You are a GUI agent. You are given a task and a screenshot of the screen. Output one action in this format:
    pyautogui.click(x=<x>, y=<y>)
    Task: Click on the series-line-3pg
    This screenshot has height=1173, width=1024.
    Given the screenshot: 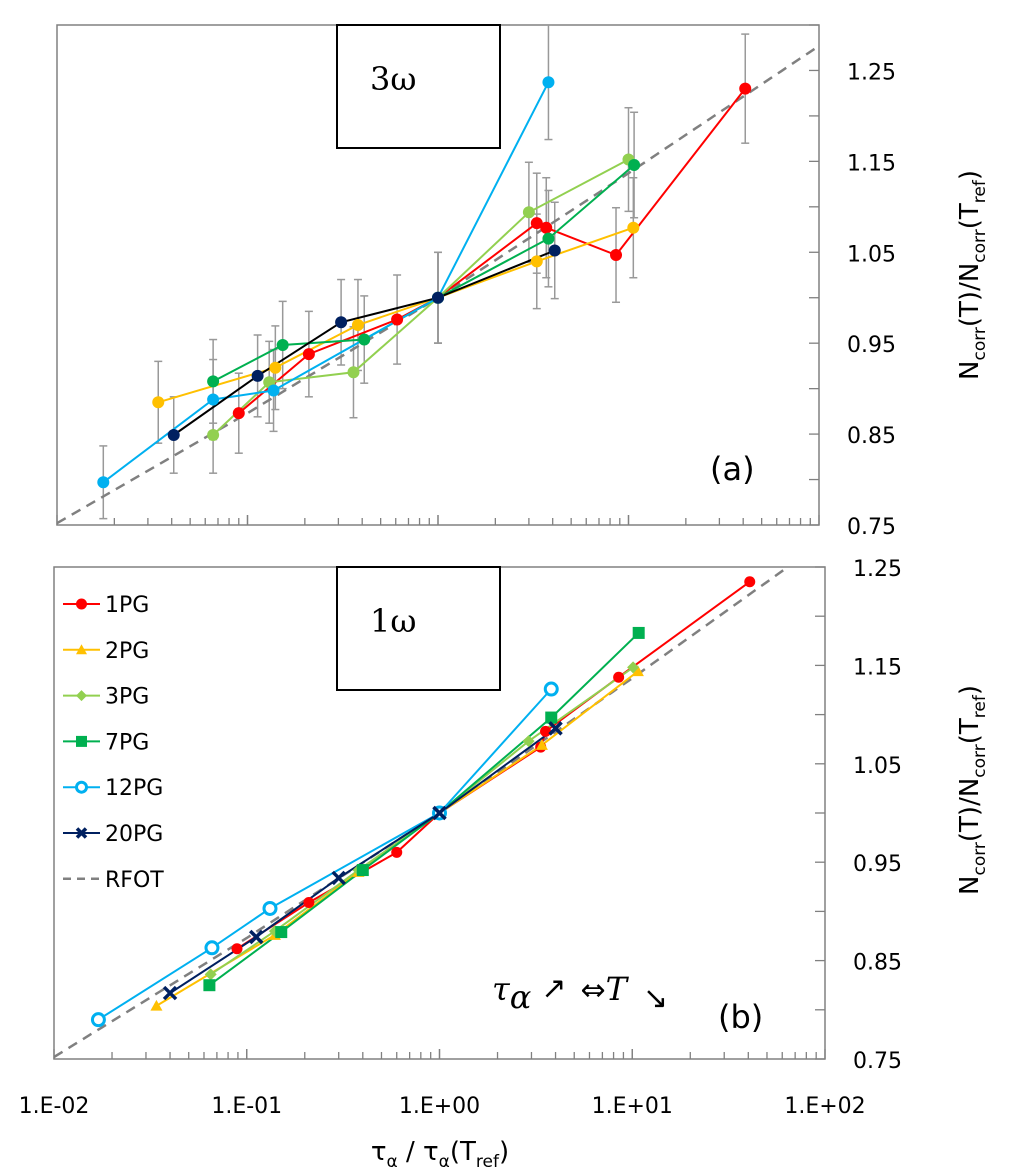 What is the action you would take?
    pyautogui.click(x=420, y=297)
    